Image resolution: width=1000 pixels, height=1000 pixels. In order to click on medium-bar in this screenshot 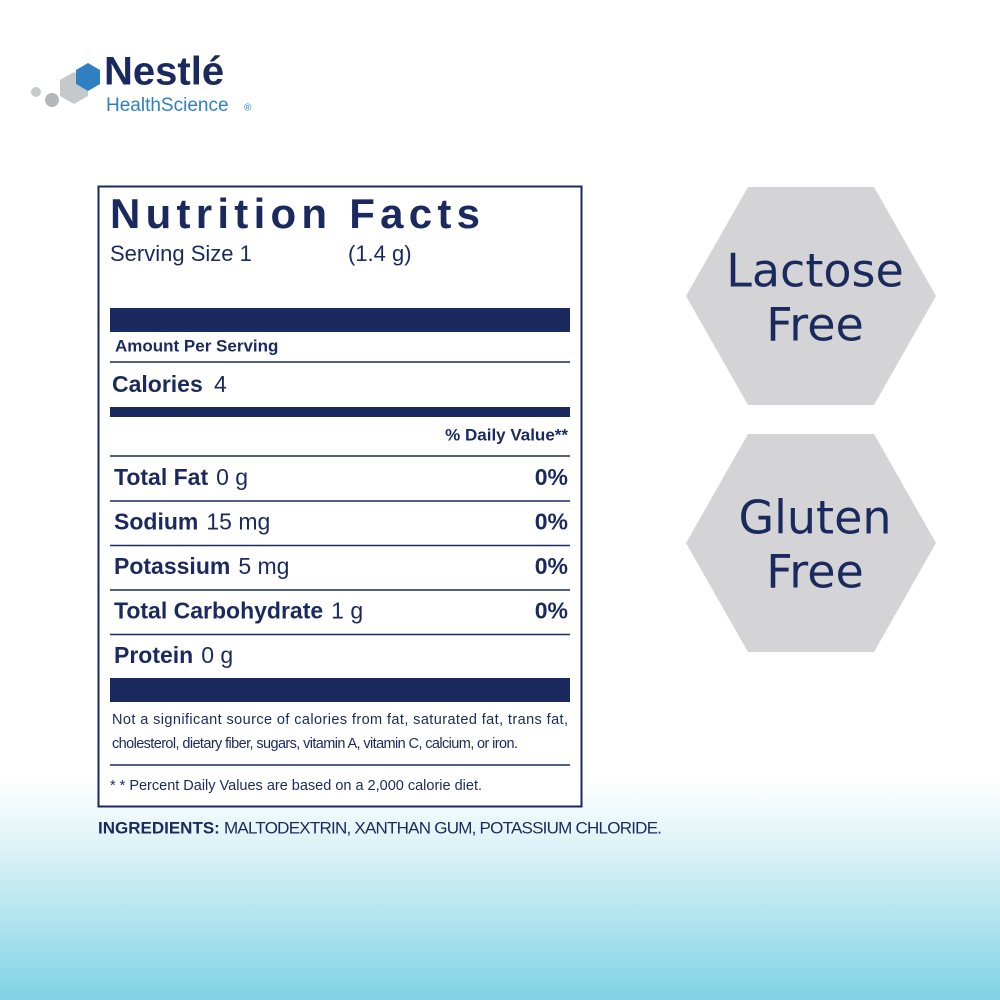, I will do `click(340, 412)`.